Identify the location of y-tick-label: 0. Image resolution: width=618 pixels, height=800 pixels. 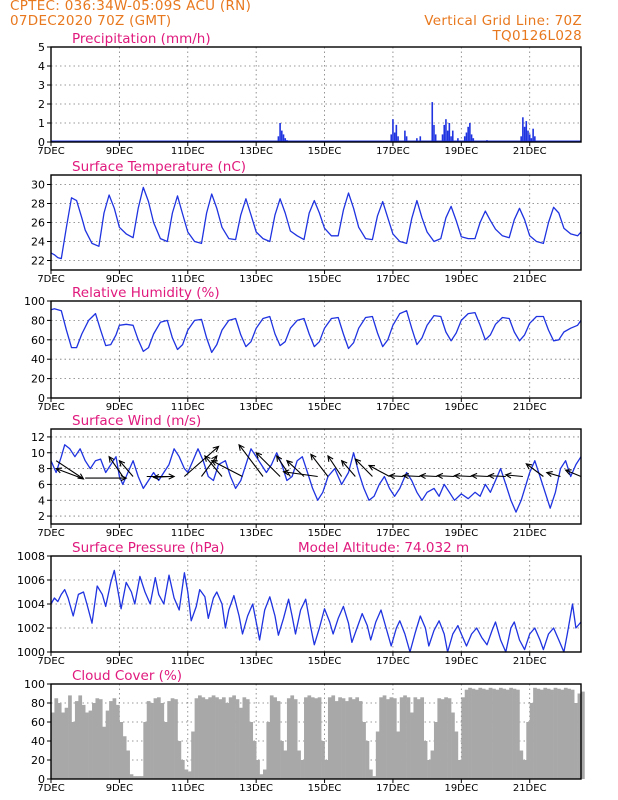
(41, 779).